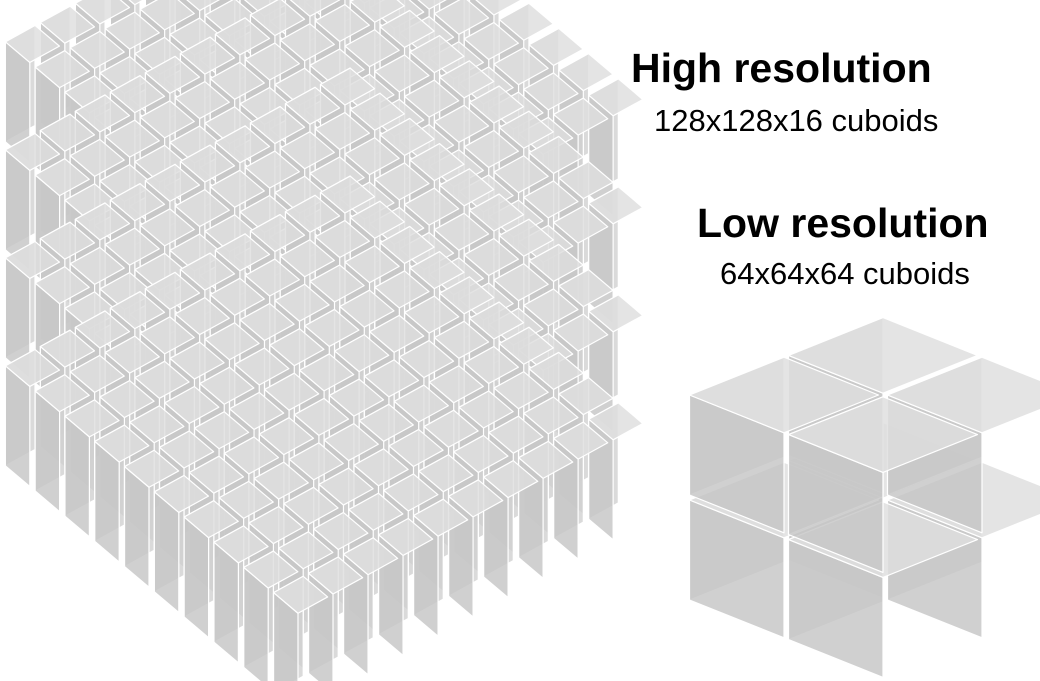 This screenshot has height=681, width=1040. I want to click on high-resolution-subtitle: 128x128x16 cuboids, so click(796, 120).